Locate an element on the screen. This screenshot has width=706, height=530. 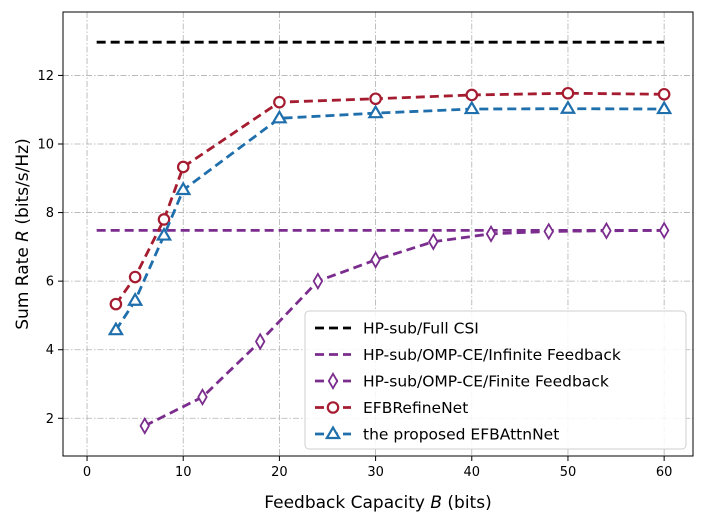
y-tick-label: 10 is located at coordinates (45, 145).